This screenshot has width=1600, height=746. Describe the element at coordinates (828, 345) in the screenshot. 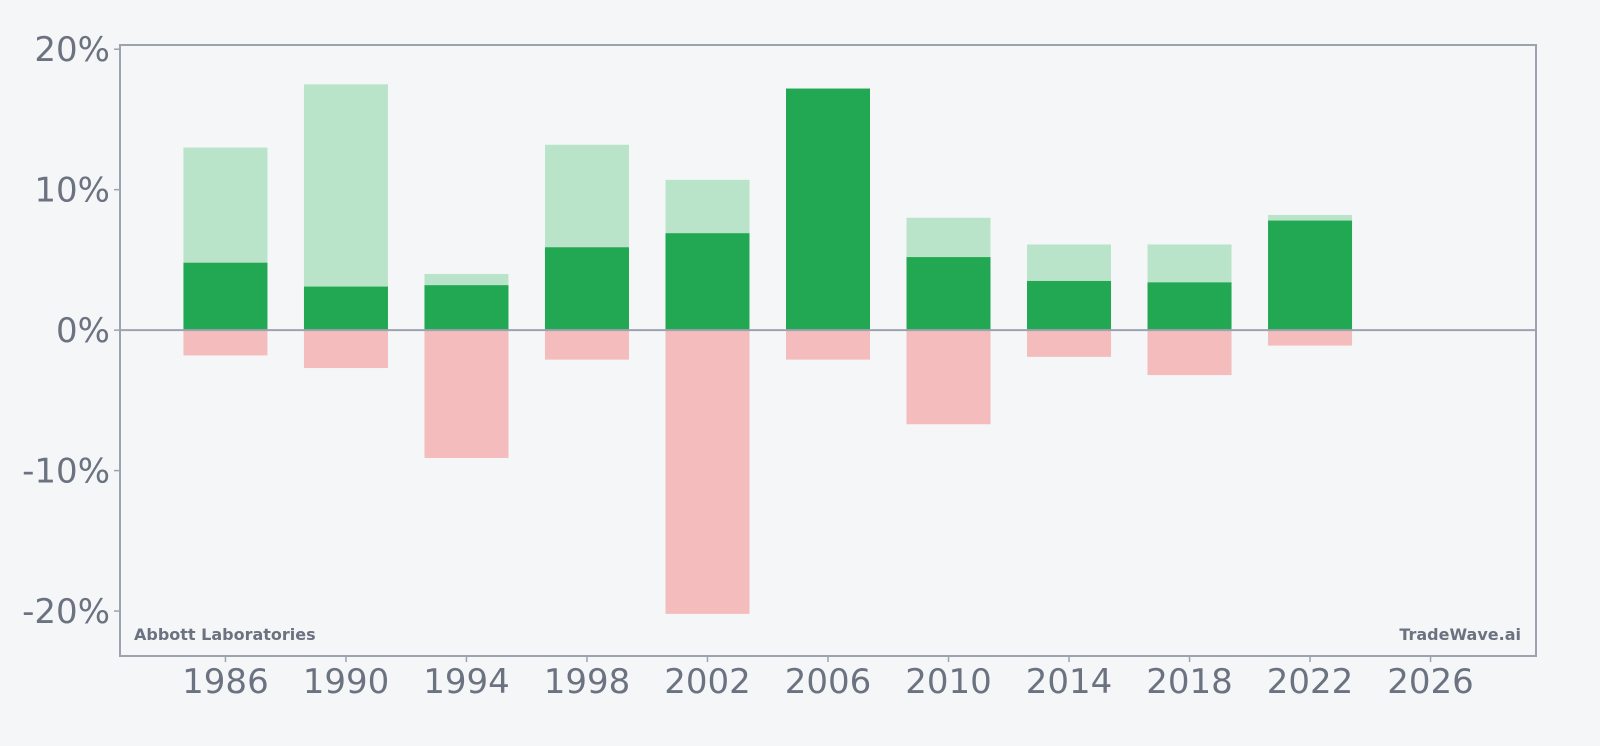

I see `bar-low-2006` at that location.